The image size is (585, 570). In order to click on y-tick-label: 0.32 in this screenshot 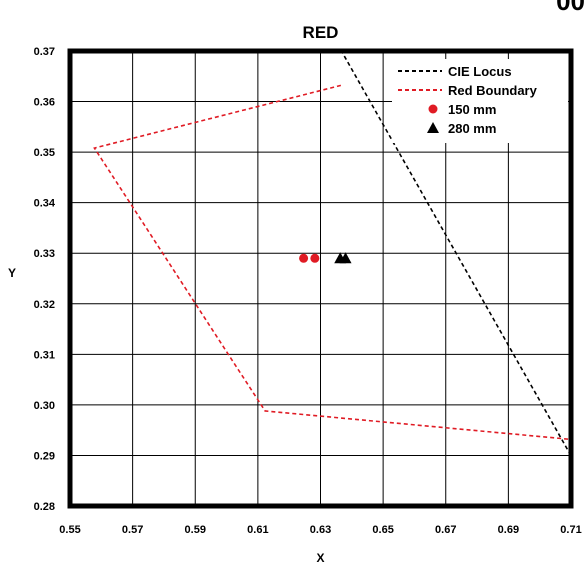, I will do `click(44, 305)`.